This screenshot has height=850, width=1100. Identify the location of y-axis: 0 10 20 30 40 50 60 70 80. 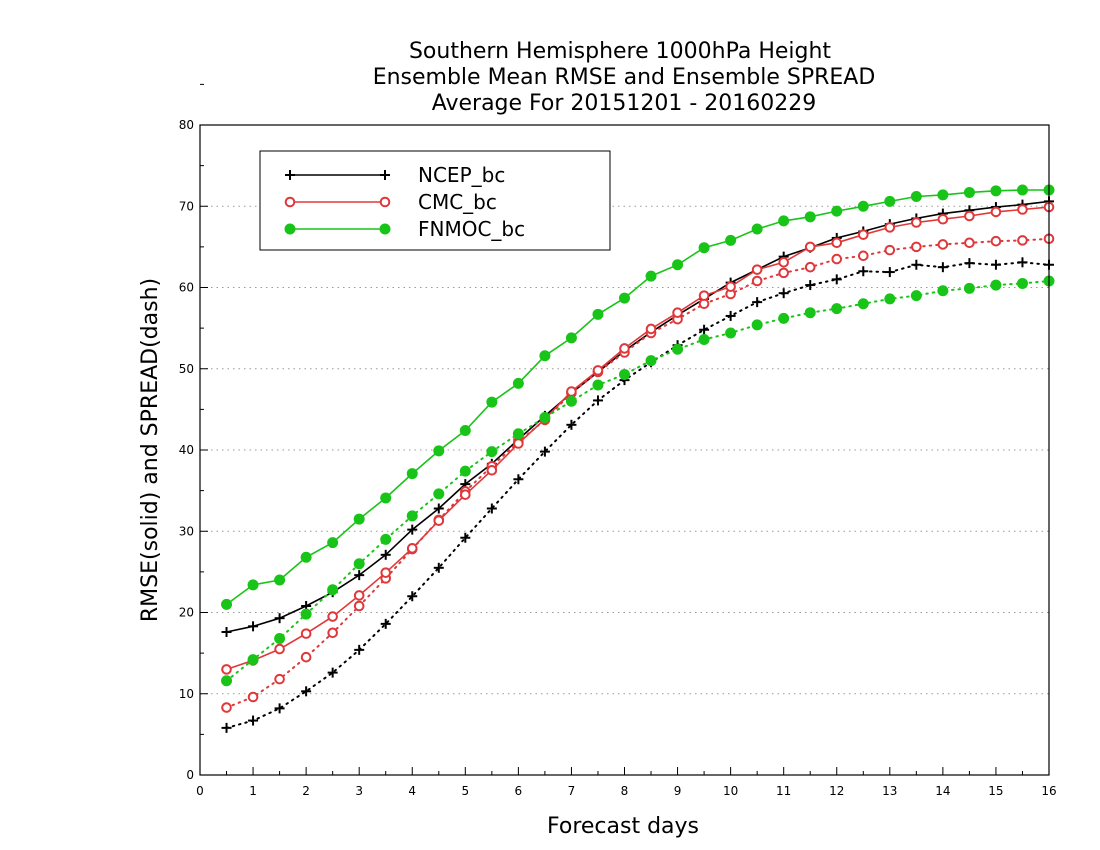
(193, 432).